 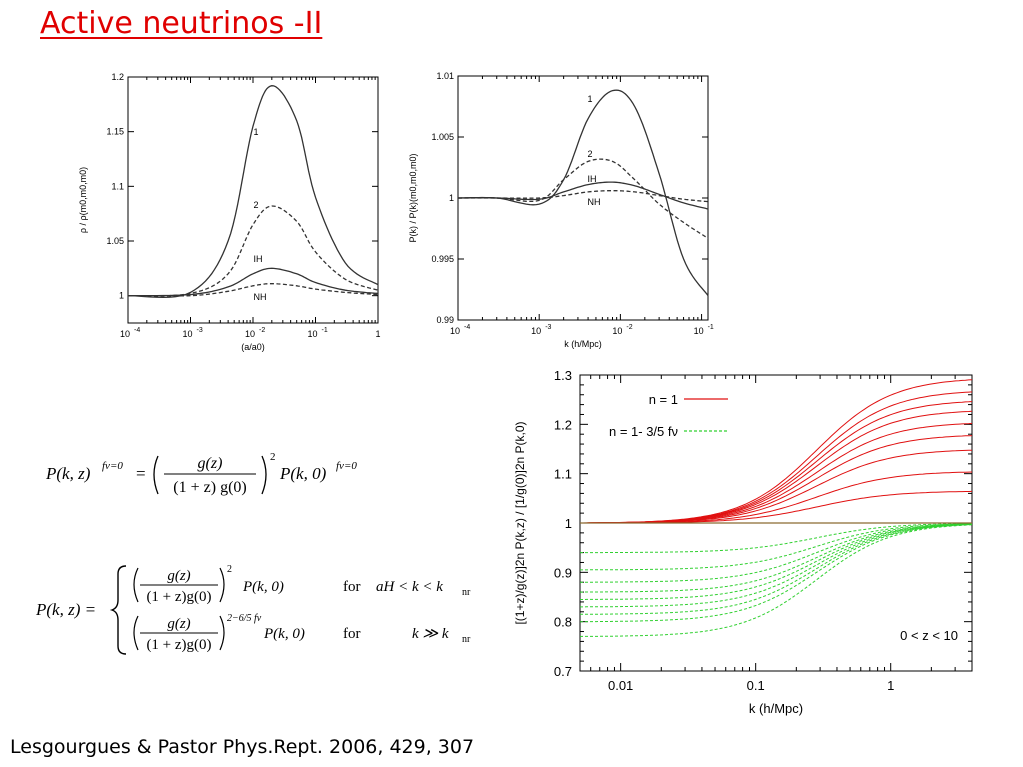 What do you see at coordinates (563, 375) in the screenshot?
I see `y-tick-label: 1.3` at bounding box center [563, 375].